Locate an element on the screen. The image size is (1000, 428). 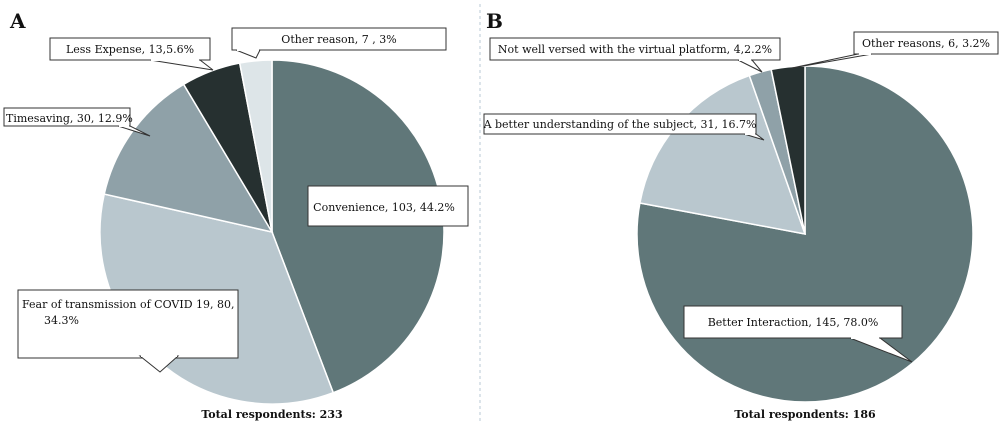
slice-label-a-4: Other reason, 7 , 3% is located at coordinates (338, 39).